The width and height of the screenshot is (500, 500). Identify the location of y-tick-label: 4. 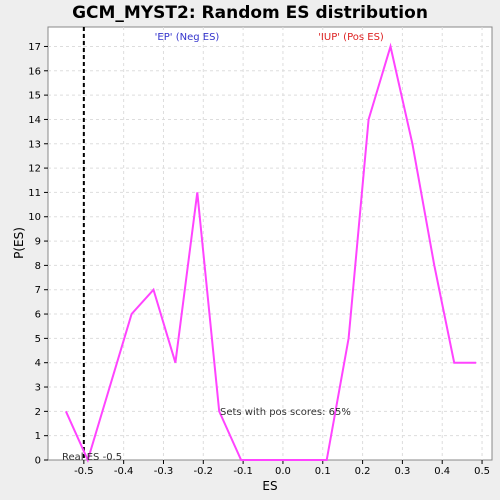
(38, 363).